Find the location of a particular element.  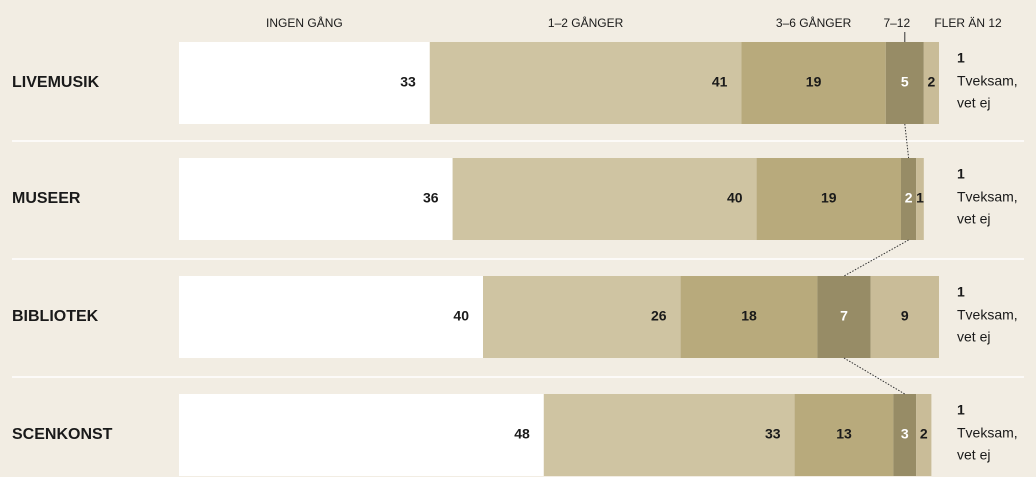

value-label: 41 is located at coordinates (720, 82).